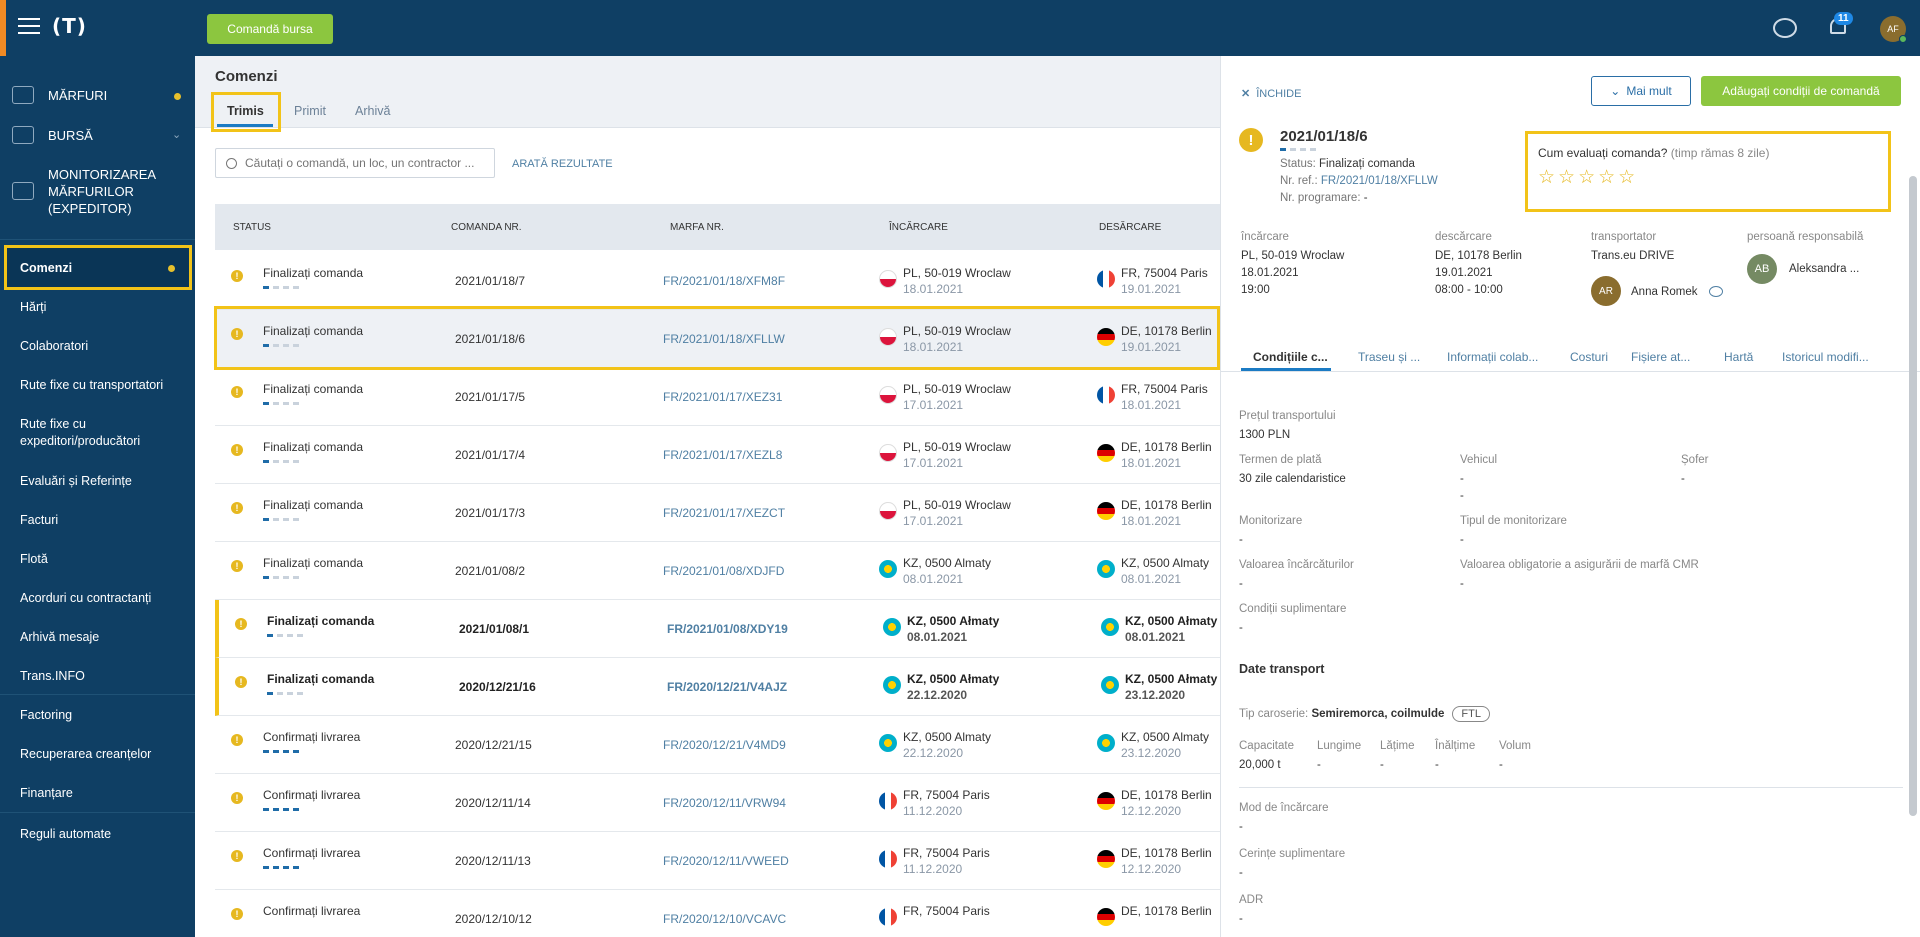  Describe the element at coordinates (724, 803) in the screenshot. I see `row-cargo-ref: FR/2020/12/11/VRW94` at that location.